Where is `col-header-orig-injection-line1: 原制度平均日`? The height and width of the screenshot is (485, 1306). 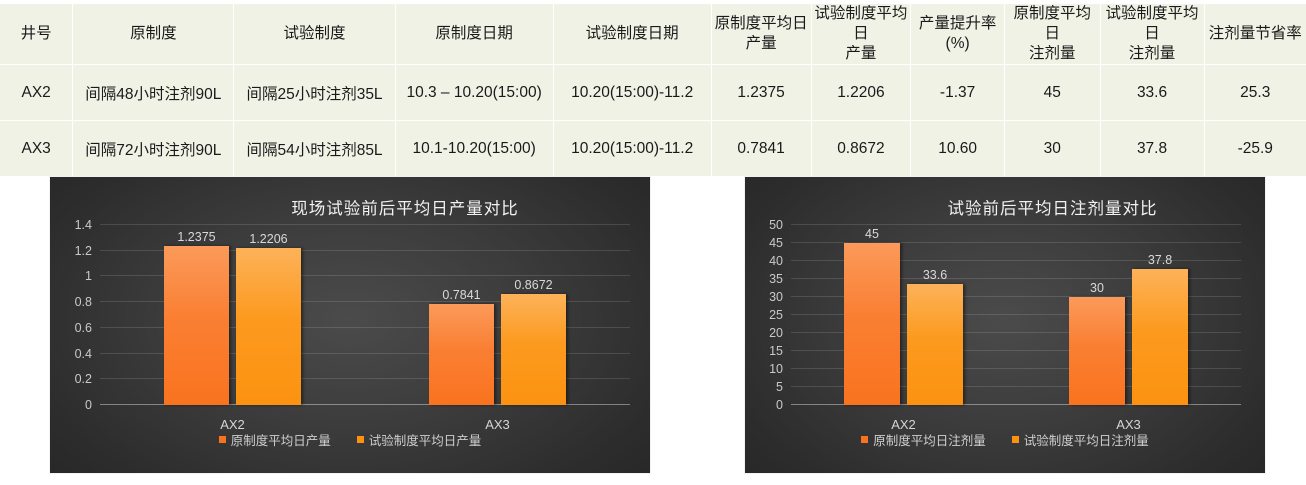
col-header-orig-injection-line1: 原制度平均日 is located at coordinates (1052, 23).